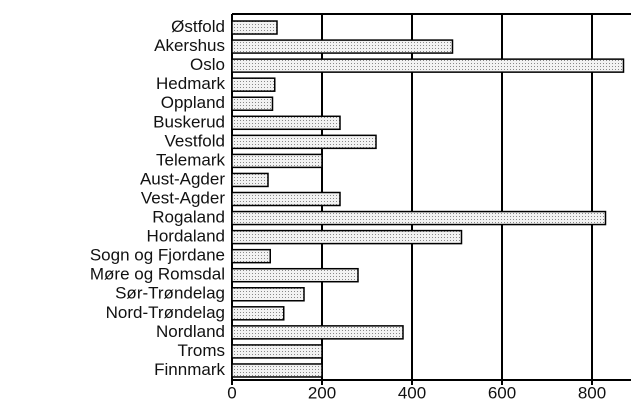  I want to click on y-tick-label: Aust-Agder, so click(182, 178).